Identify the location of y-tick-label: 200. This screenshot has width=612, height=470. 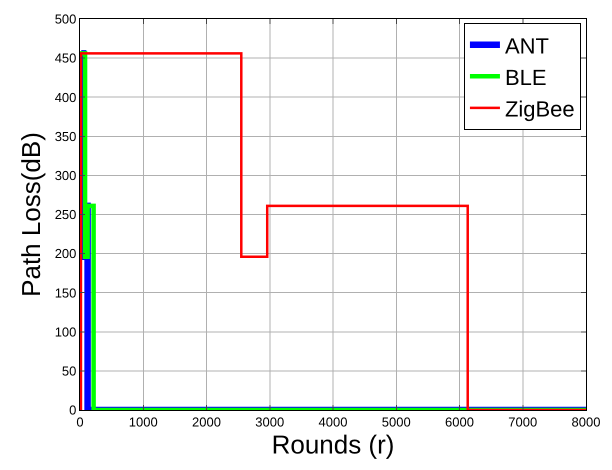
(65, 254).